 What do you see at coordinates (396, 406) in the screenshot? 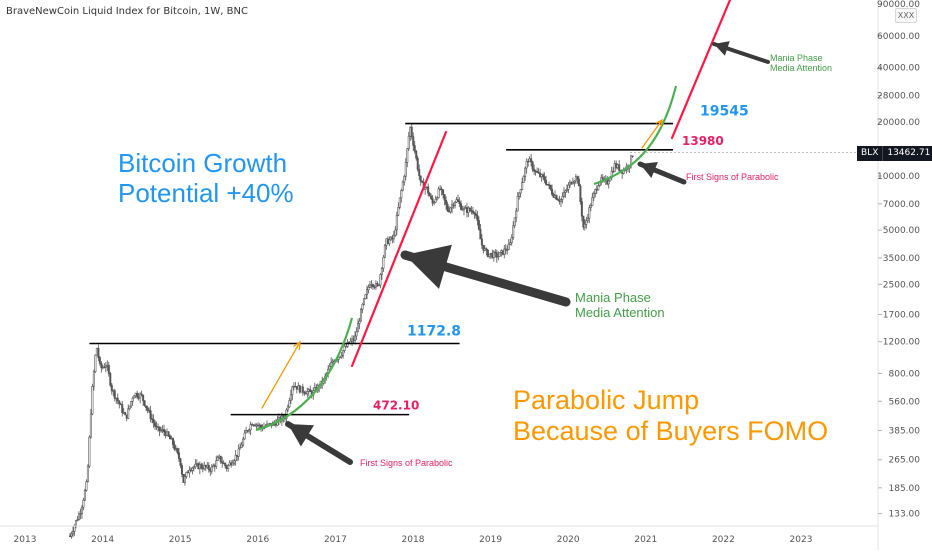
I see `level-label: 472.10` at bounding box center [396, 406].